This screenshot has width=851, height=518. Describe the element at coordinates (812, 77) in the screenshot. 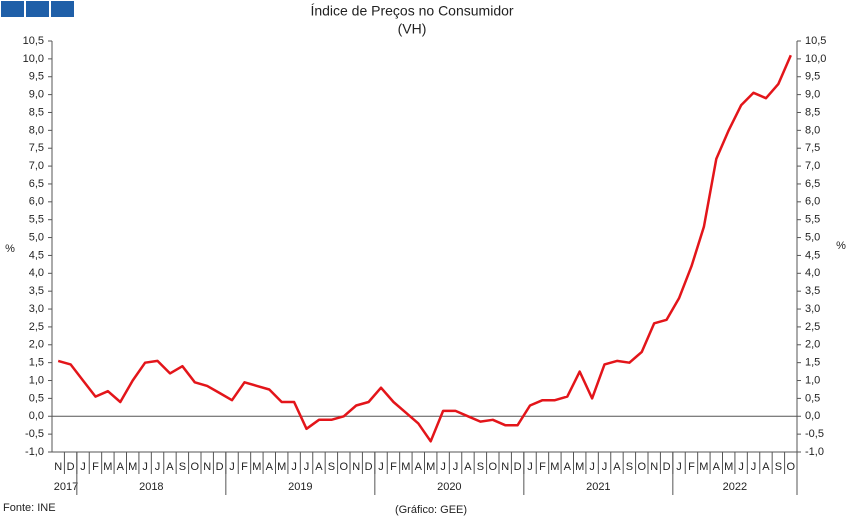

I see `y2-tick-label: 9,5` at that location.